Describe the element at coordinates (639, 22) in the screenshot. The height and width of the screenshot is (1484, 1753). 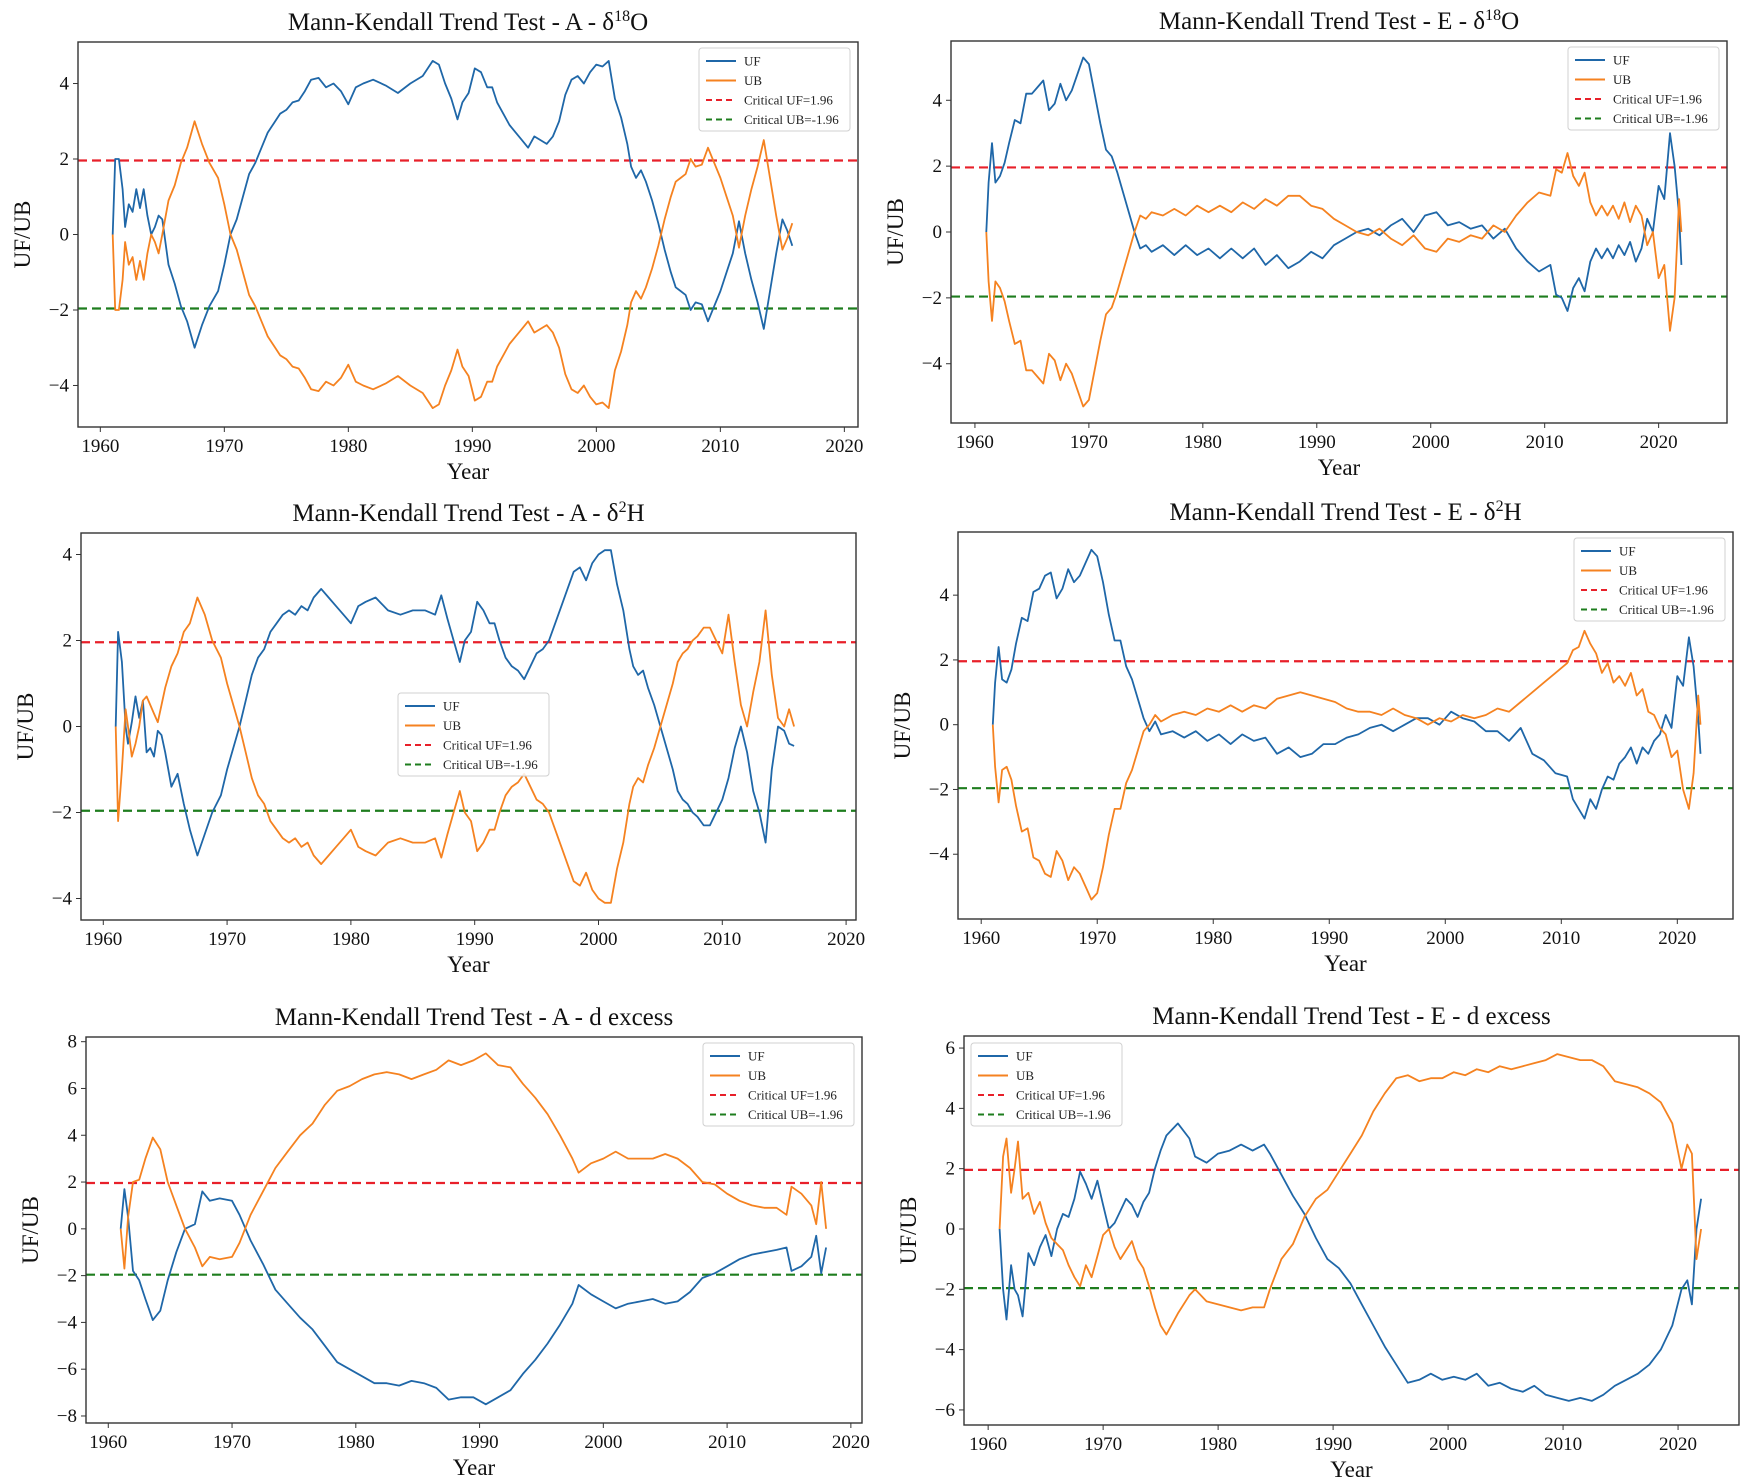
I see `chart-title-tail: O` at that location.